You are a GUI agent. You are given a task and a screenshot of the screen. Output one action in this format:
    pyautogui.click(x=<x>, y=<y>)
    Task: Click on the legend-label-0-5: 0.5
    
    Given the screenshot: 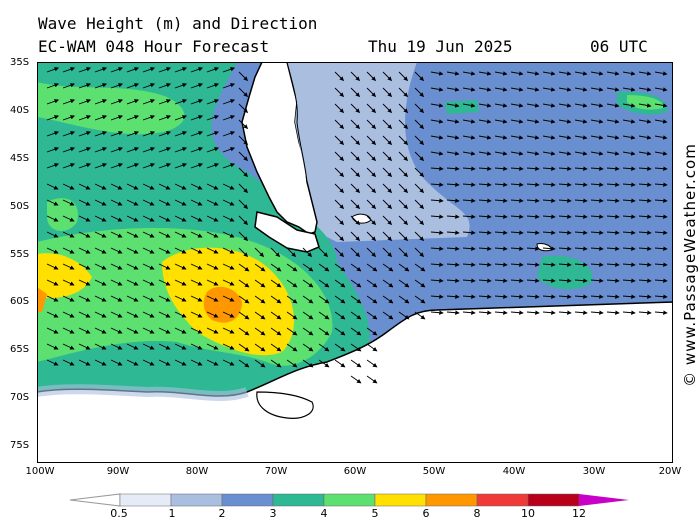 What is the action you would take?
    pyautogui.click(x=119, y=513)
    